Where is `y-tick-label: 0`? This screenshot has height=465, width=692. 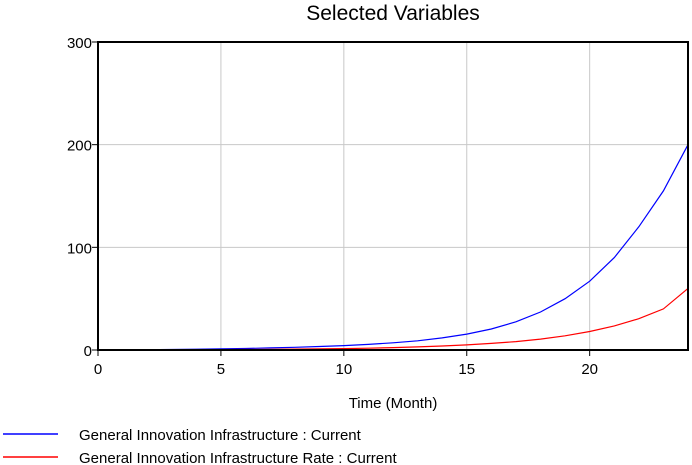 y-tick-label: 0 is located at coordinates (88, 351).